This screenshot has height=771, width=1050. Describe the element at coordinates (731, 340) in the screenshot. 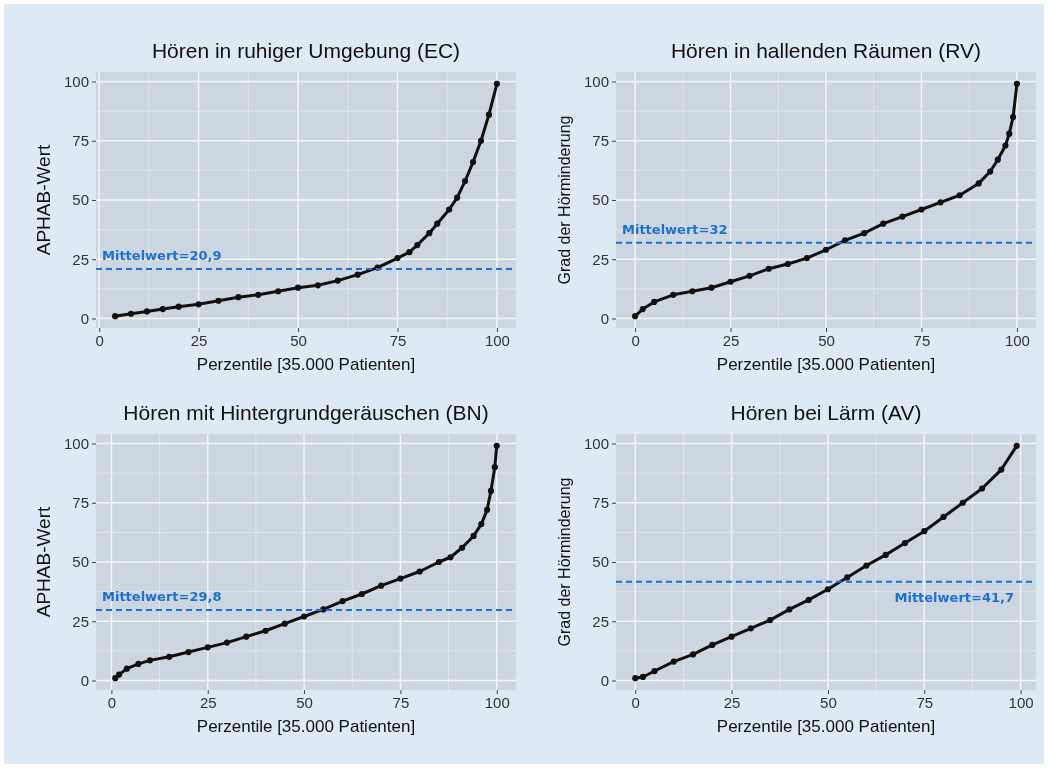

I see `x-tick-label: 25` at that location.